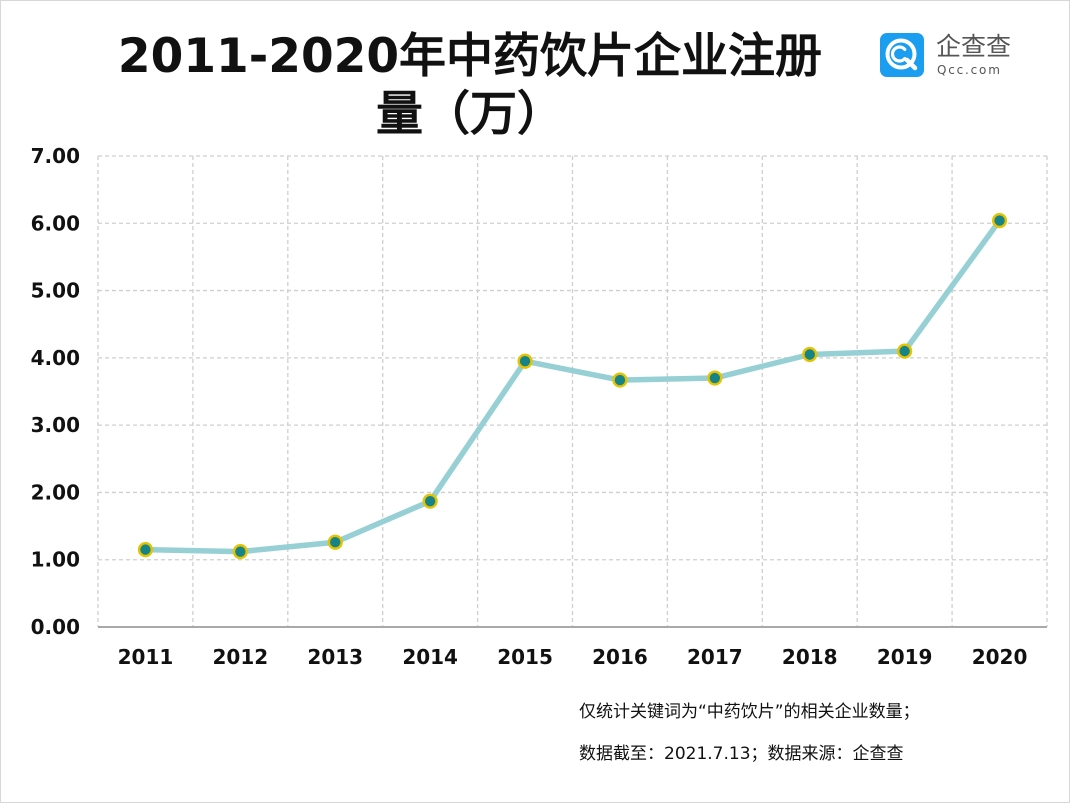  What do you see at coordinates (55, 156) in the screenshot?
I see `y-tick-label: 7.00` at bounding box center [55, 156].